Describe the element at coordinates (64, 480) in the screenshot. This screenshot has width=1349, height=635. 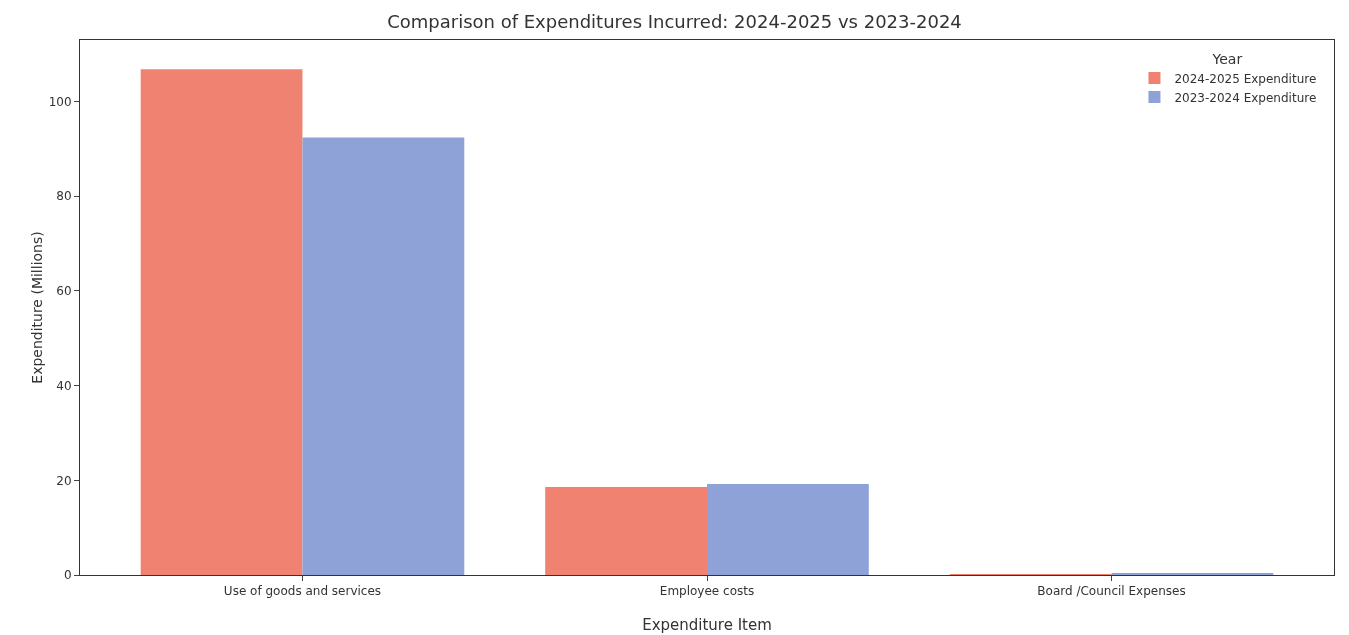
I see `y-tick-label: 20` at that location.